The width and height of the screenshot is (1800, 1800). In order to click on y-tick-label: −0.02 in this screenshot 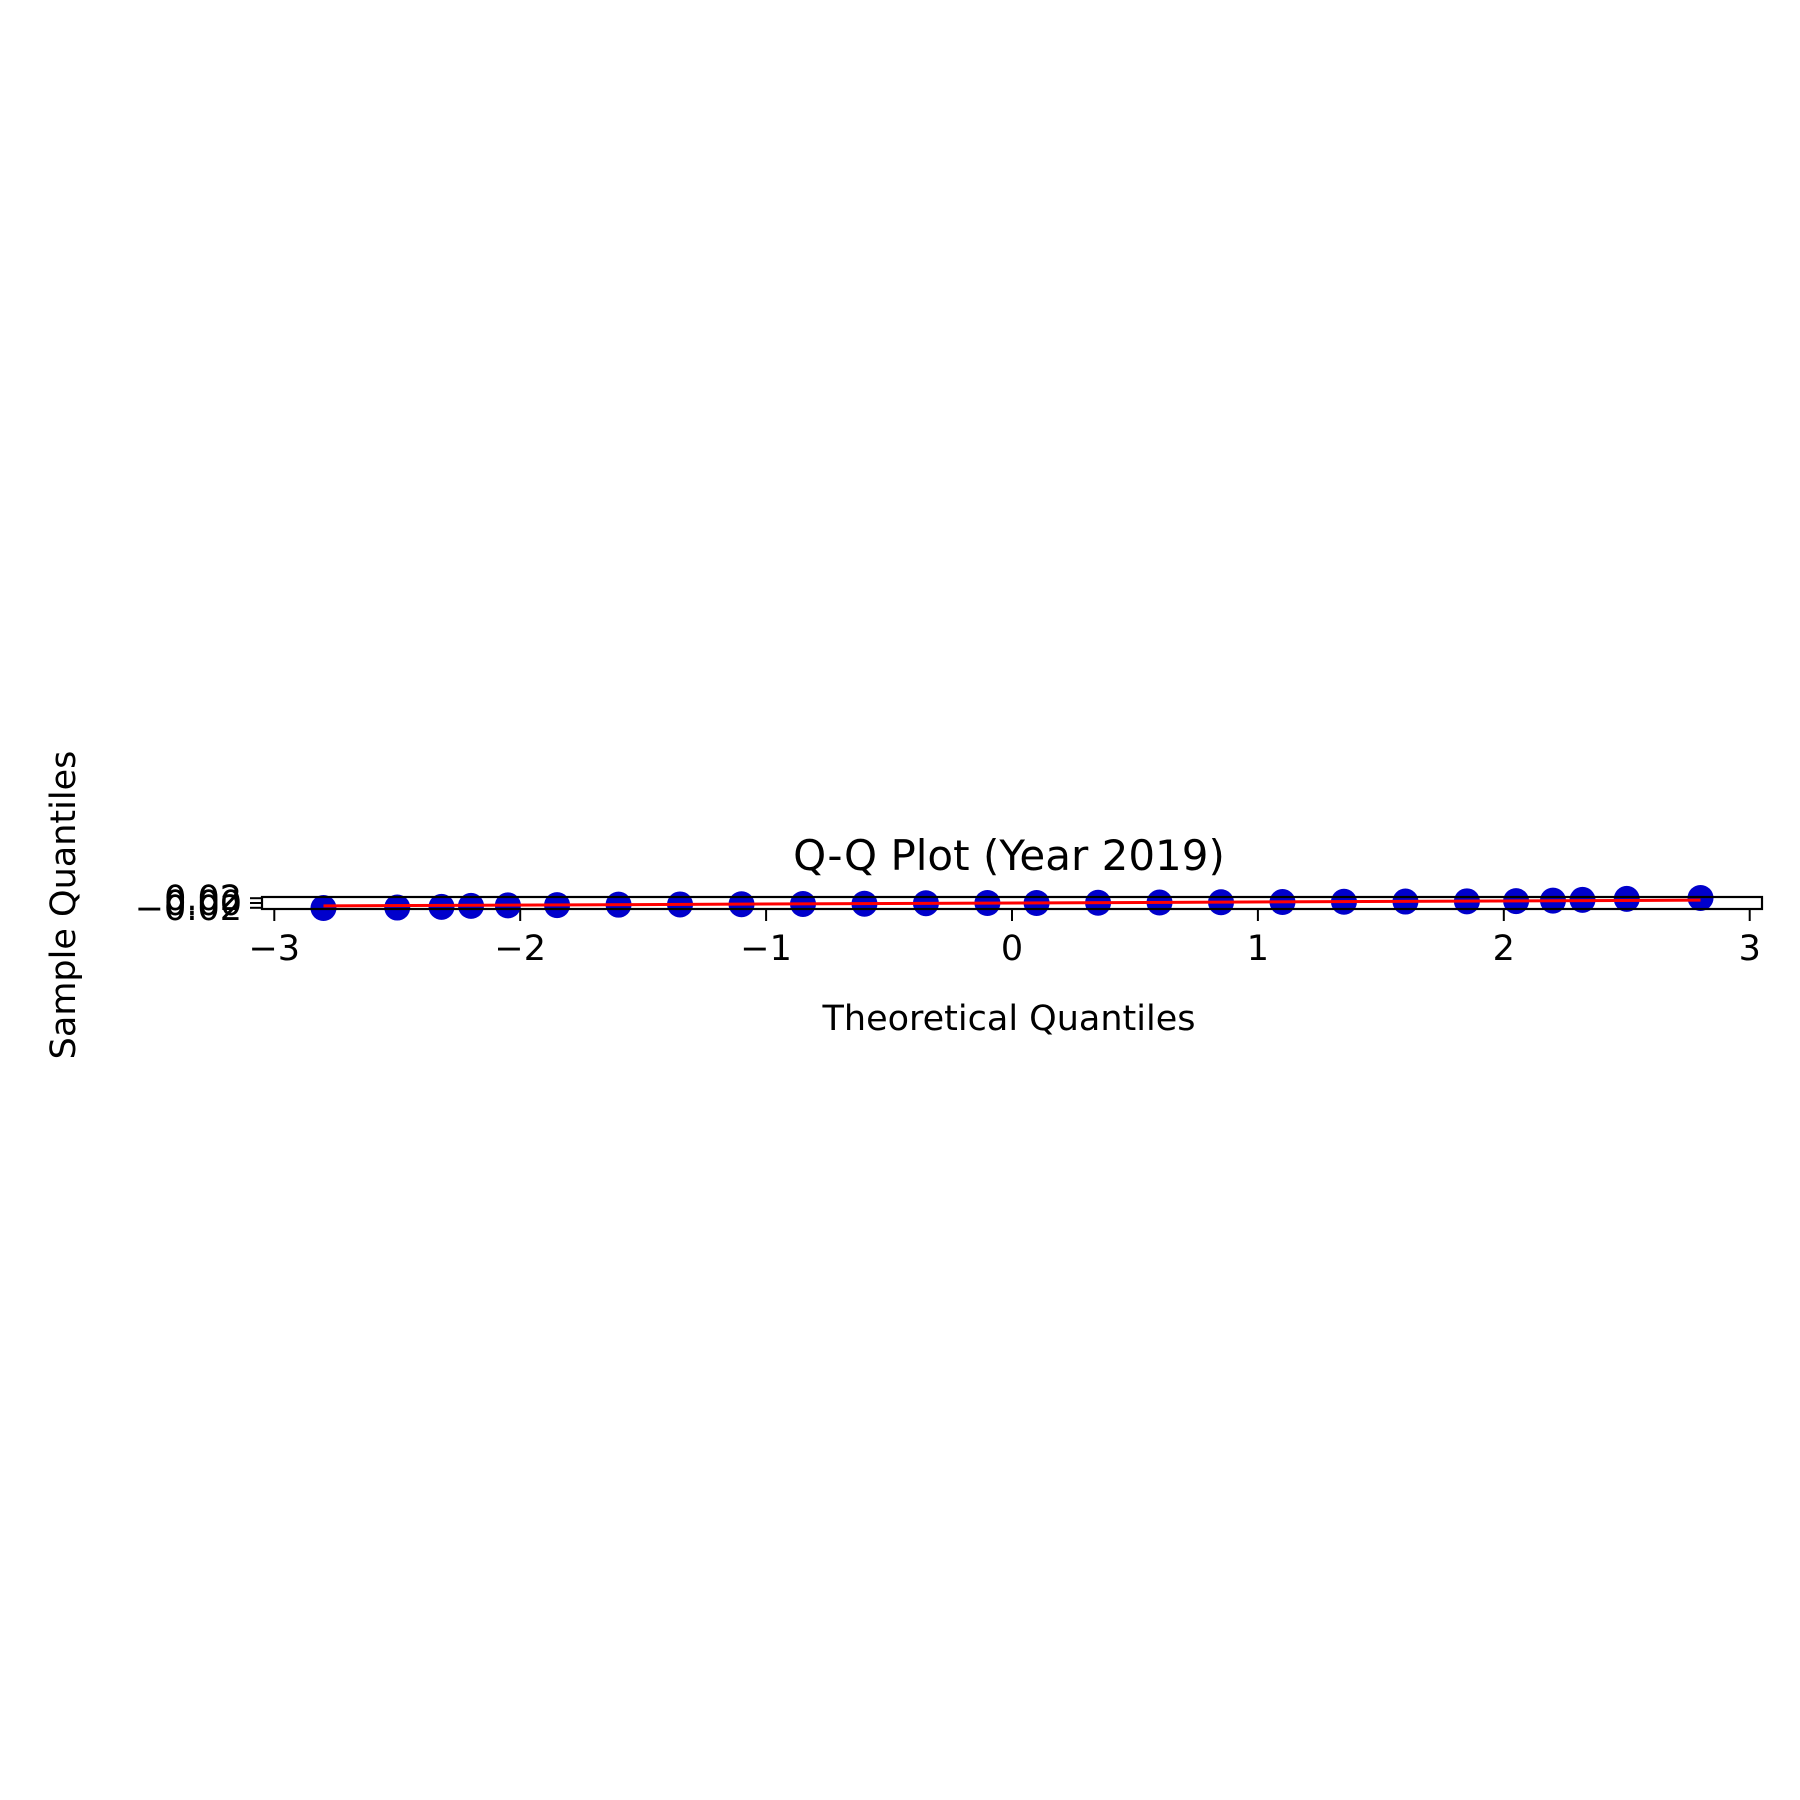, I will do `click(188, 909)`.